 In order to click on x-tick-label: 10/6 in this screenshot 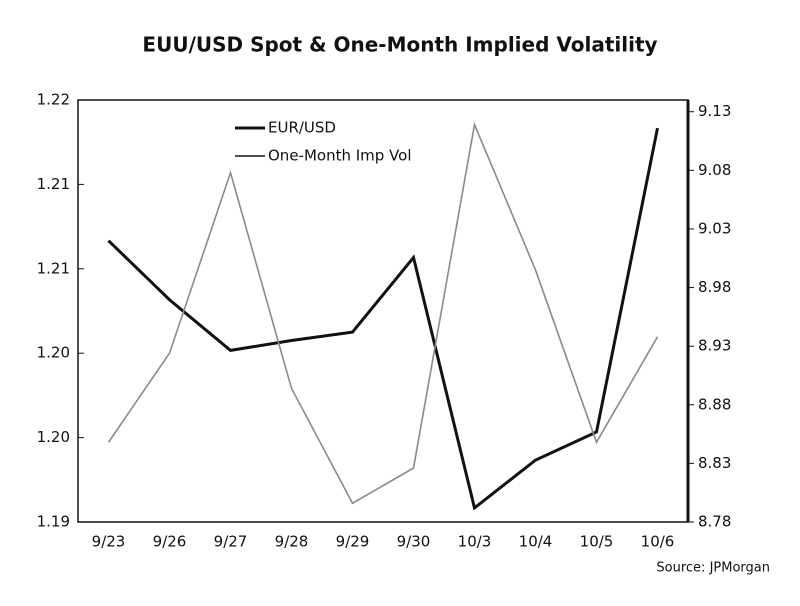, I will do `click(658, 542)`.